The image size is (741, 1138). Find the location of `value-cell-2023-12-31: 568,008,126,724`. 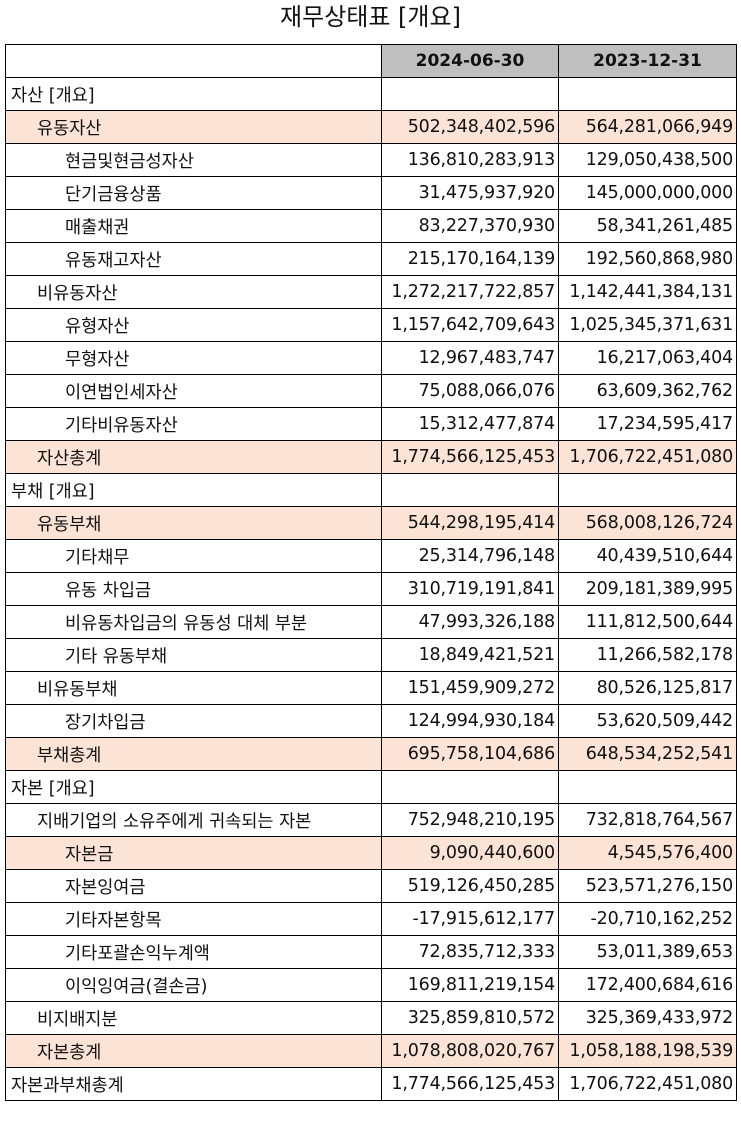

value-cell-2023-12-31: 568,008,126,724 is located at coordinates (647, 523).